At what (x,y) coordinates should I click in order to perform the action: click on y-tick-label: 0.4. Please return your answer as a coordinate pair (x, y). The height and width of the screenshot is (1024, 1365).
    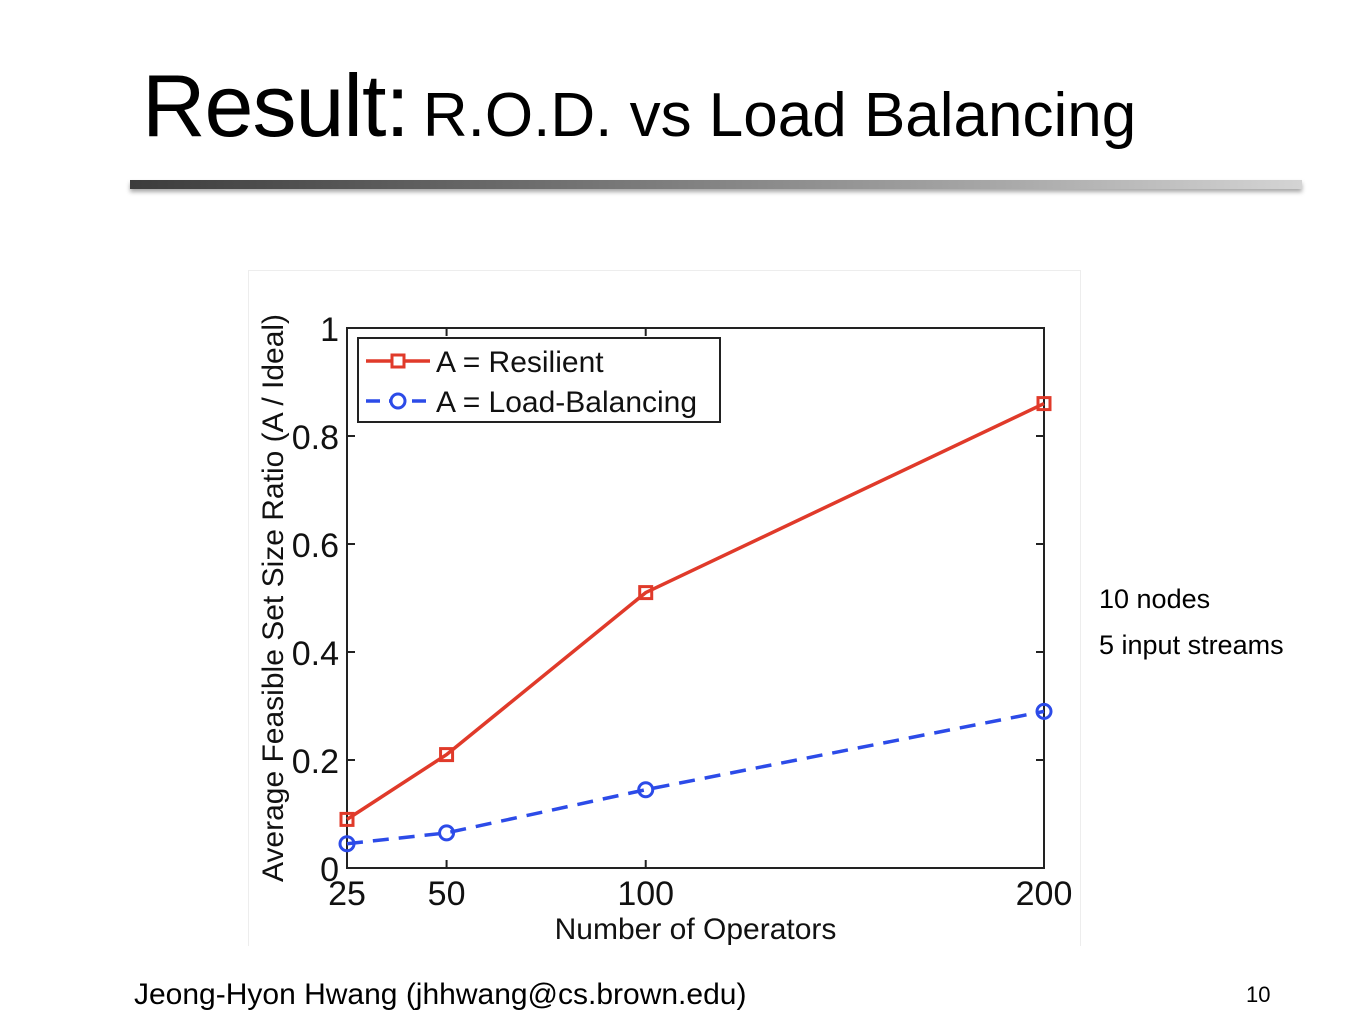
    Looking at the image, I should click on (315, 654).